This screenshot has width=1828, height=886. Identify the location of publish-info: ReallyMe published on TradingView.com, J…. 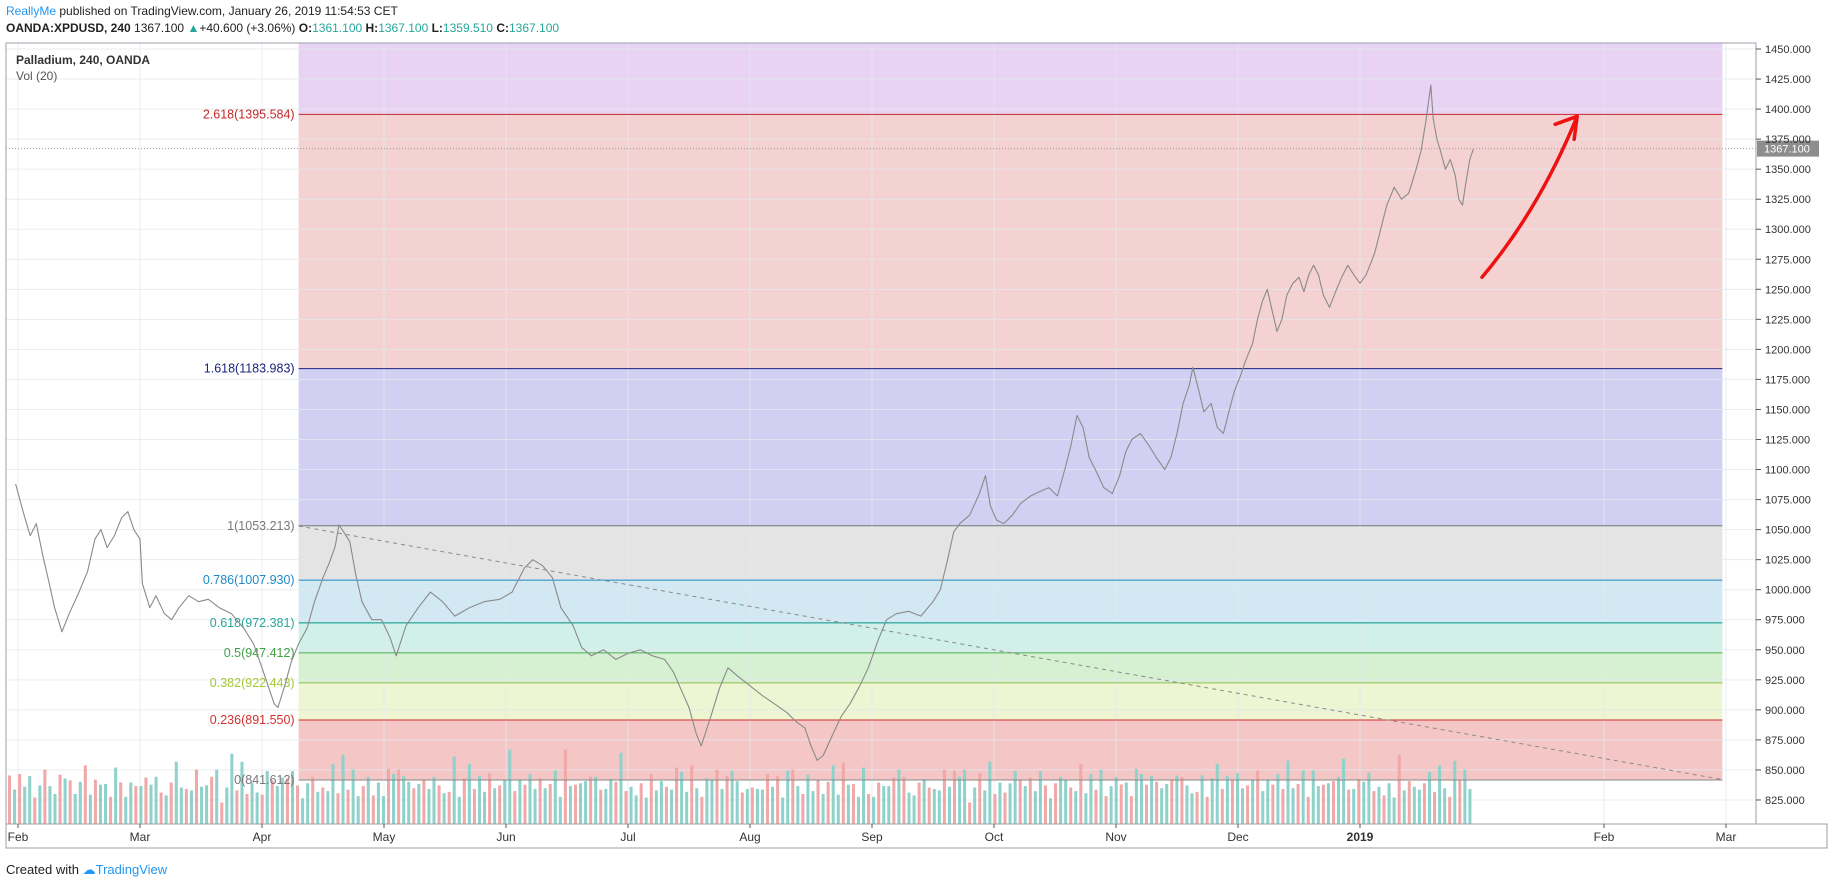
(202, 11).